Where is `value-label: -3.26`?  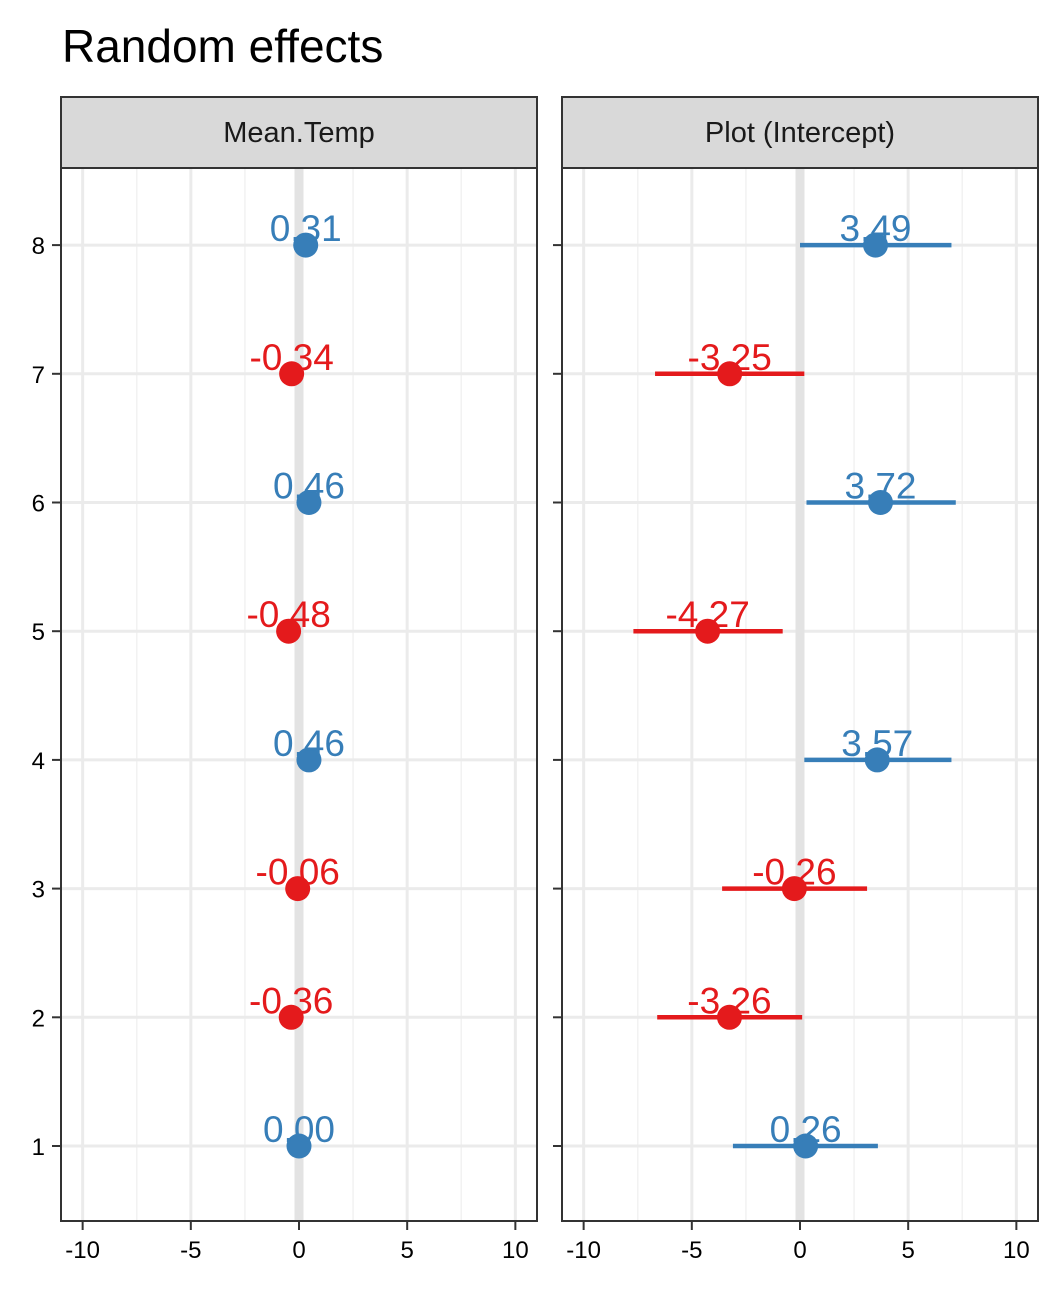 value-label: -3.26 is located at coordinates (729, 1000).